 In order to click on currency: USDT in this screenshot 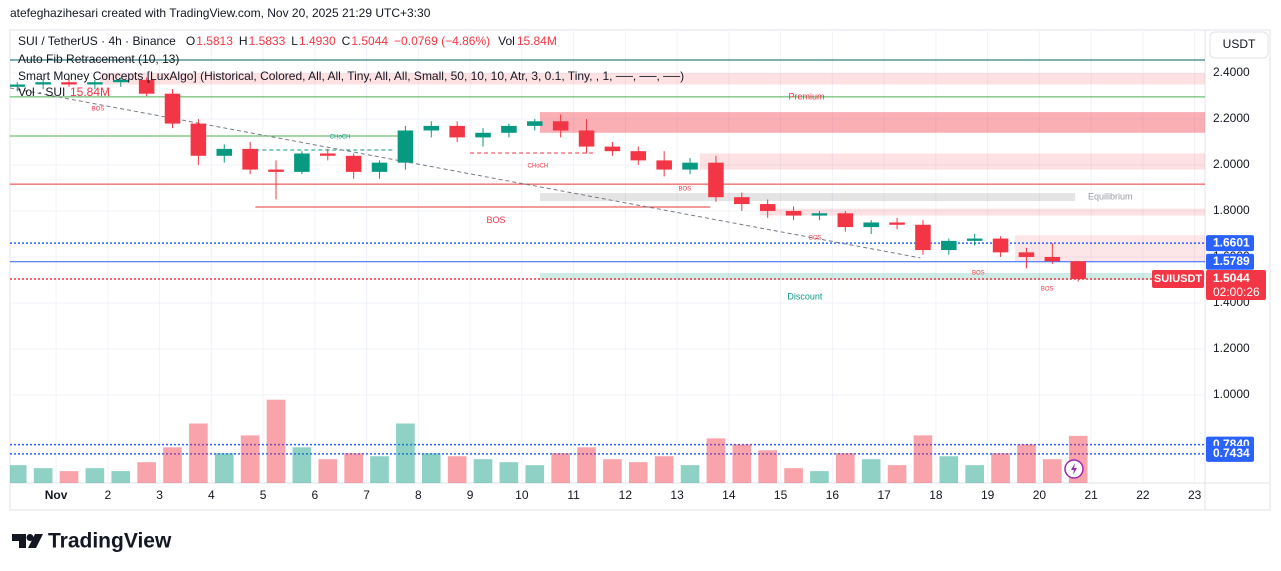, I will do `click(1239, 44)`.